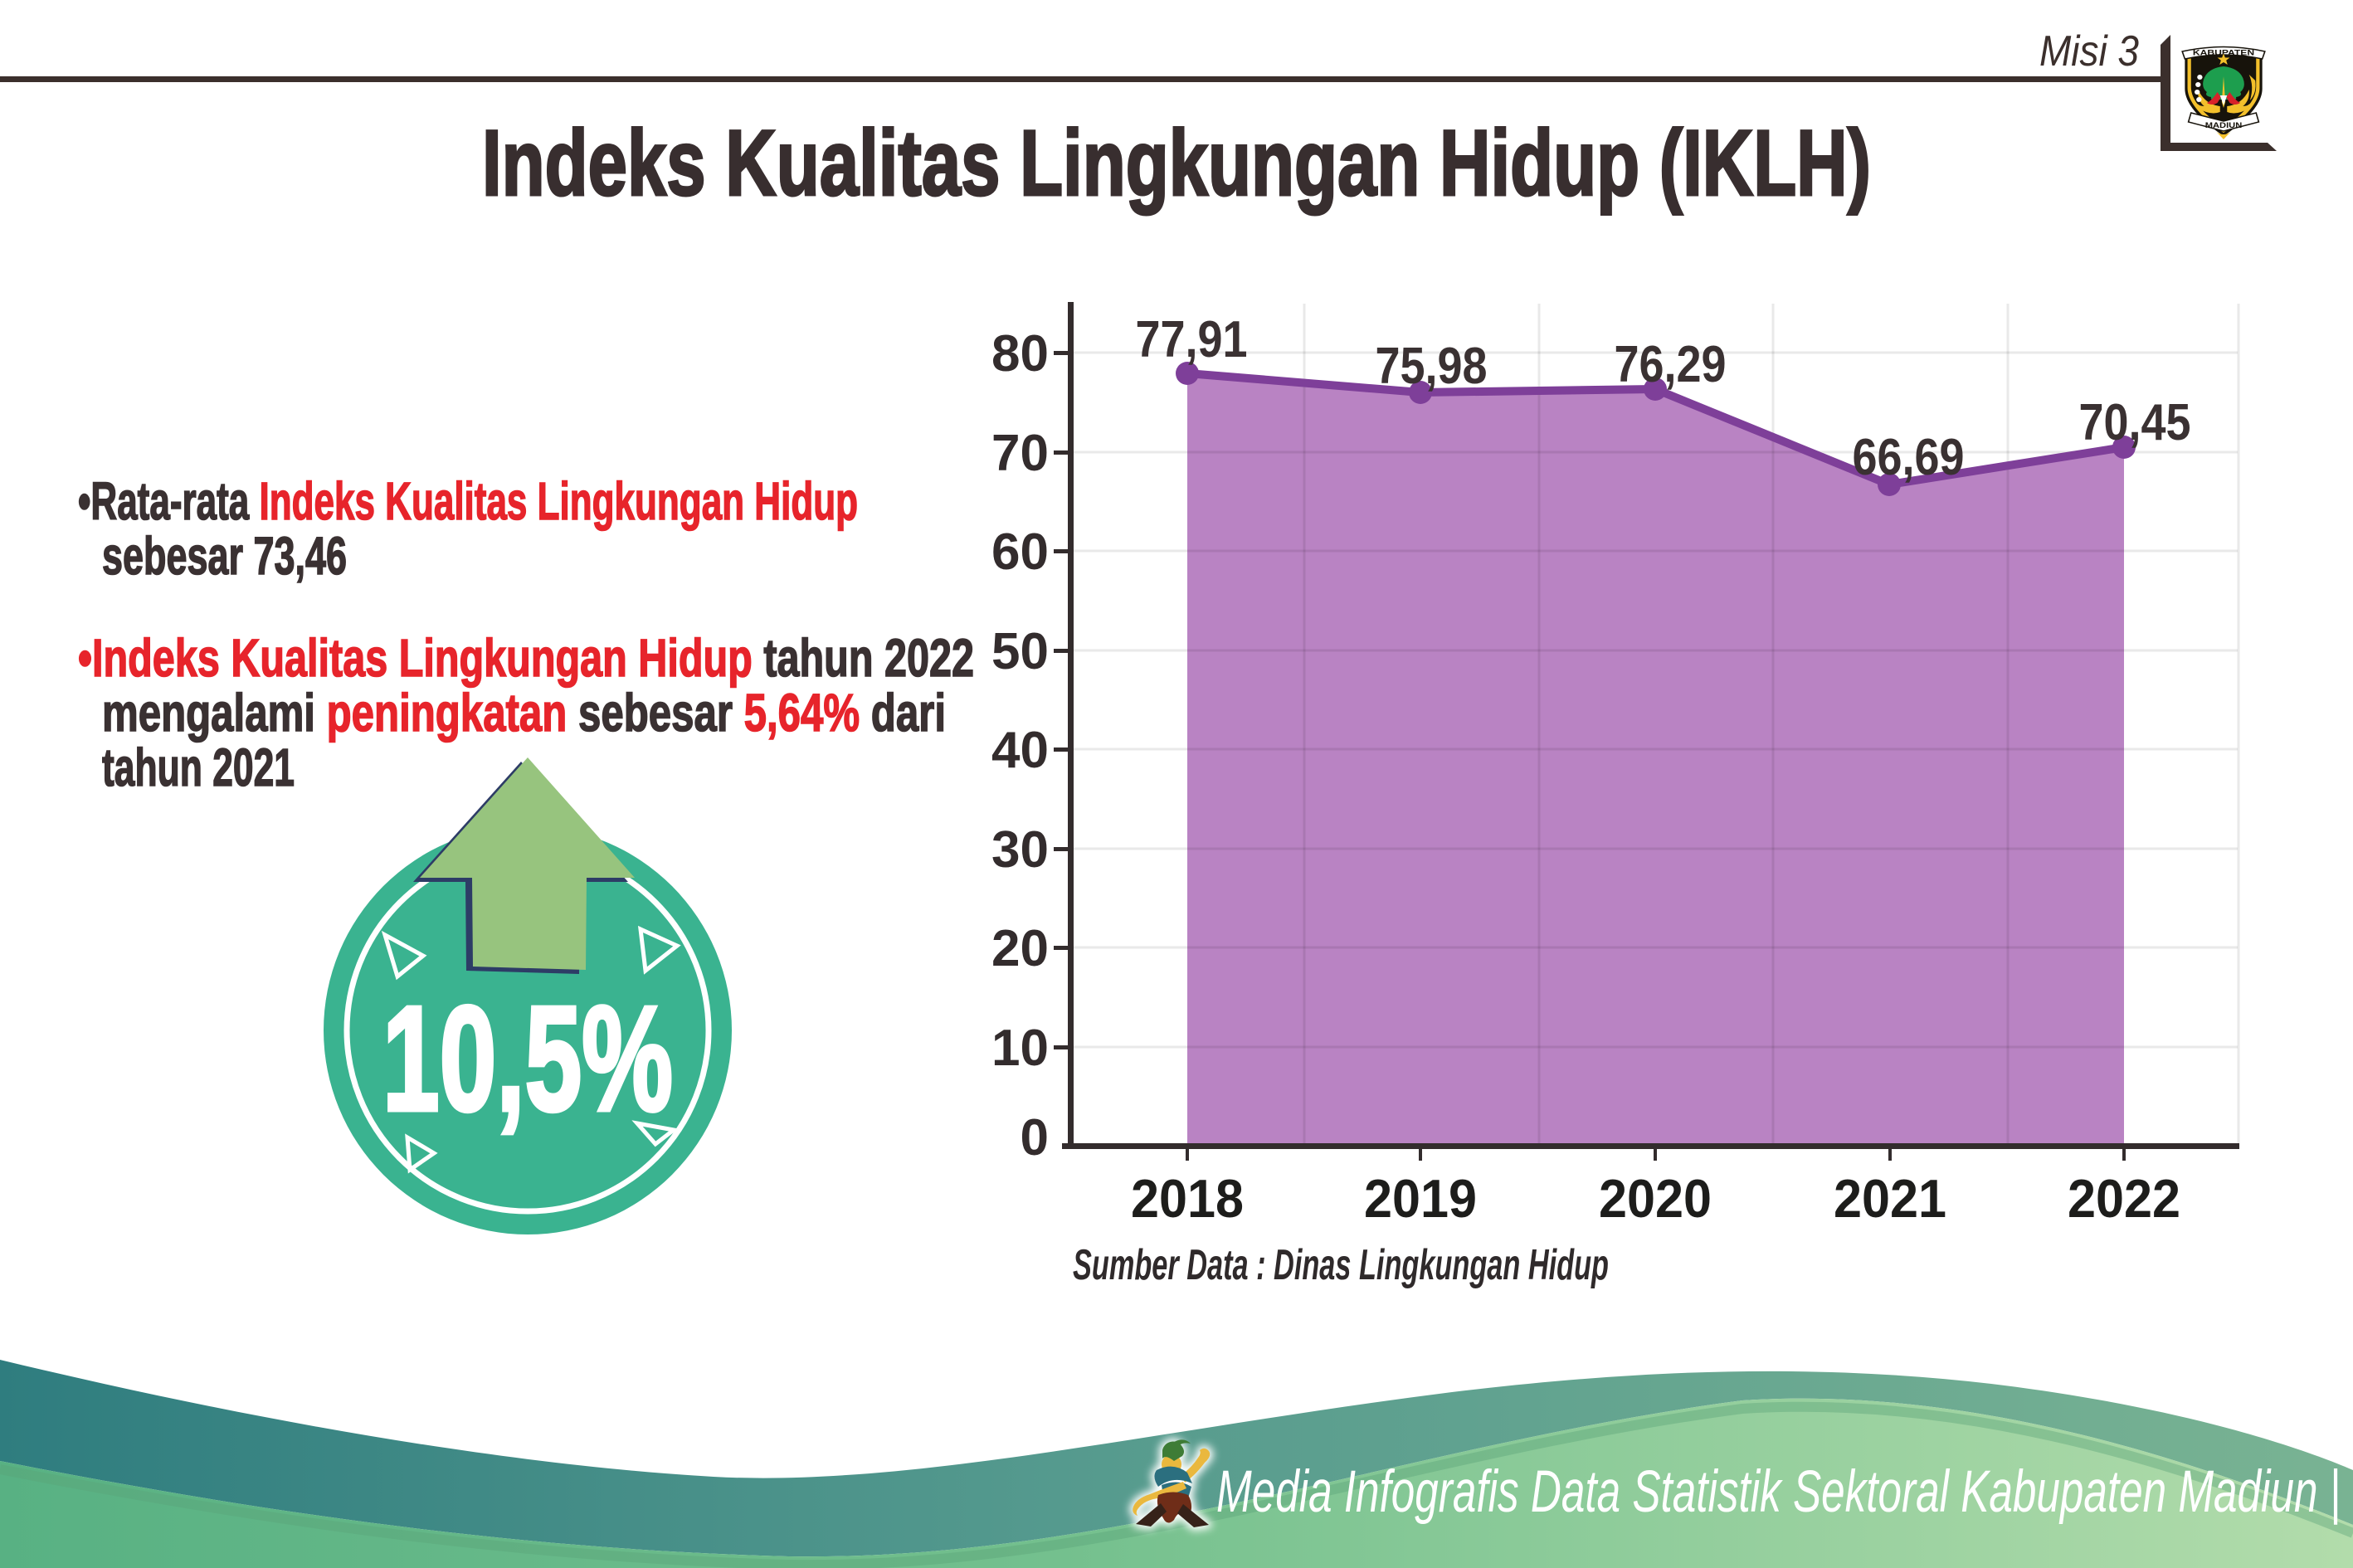  I want to click on svg-text: 40, so click(1020, 750).